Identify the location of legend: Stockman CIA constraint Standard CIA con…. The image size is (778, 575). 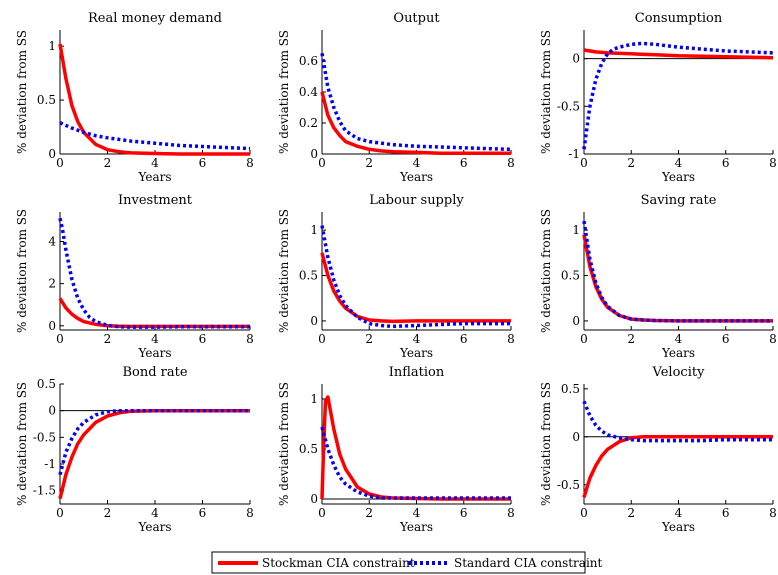
(407, 562).